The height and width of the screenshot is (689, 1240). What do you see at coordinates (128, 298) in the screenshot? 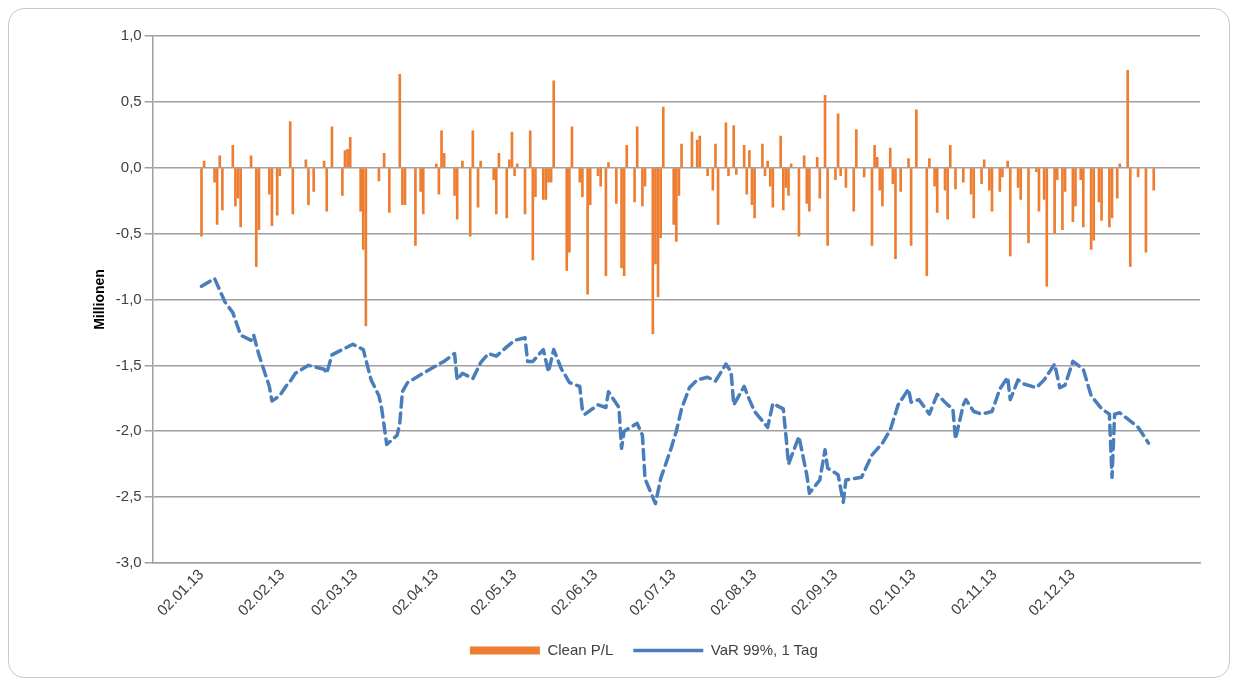
I see `y-tick-label: -1,0` at bounding box center [128, 298].